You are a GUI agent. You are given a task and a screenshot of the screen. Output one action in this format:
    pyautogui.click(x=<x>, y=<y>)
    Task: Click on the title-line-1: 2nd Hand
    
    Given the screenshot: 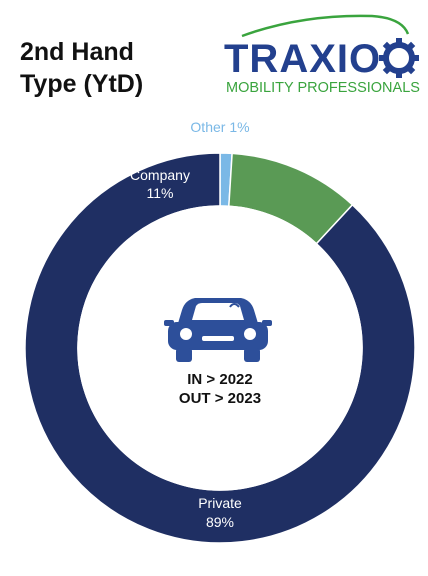 What is the action you would take?
    pyautogui.click(x=77, y=52)
    